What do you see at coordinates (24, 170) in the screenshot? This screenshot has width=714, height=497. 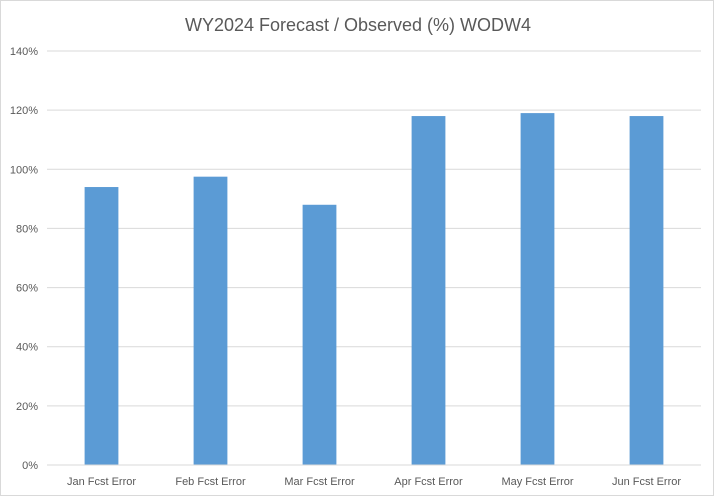 I see `y-tick-label: 100%` at bounding box center [24, 170].